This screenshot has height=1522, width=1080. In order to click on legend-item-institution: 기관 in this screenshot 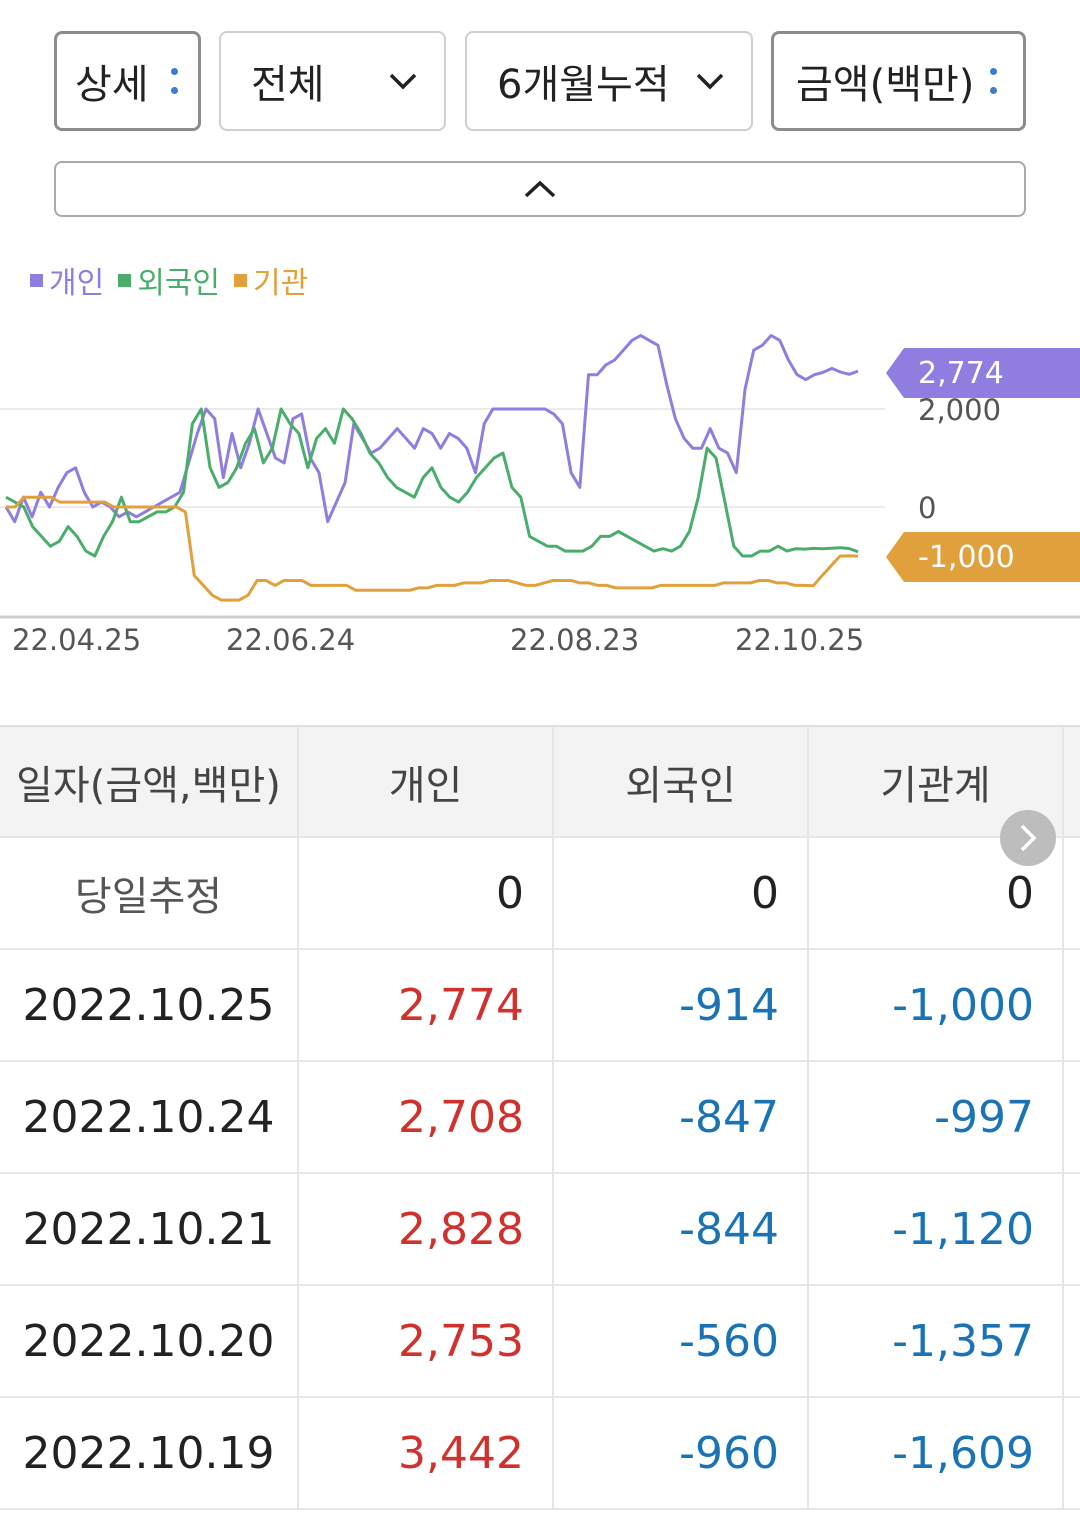, I will do `click(271, 280)`.